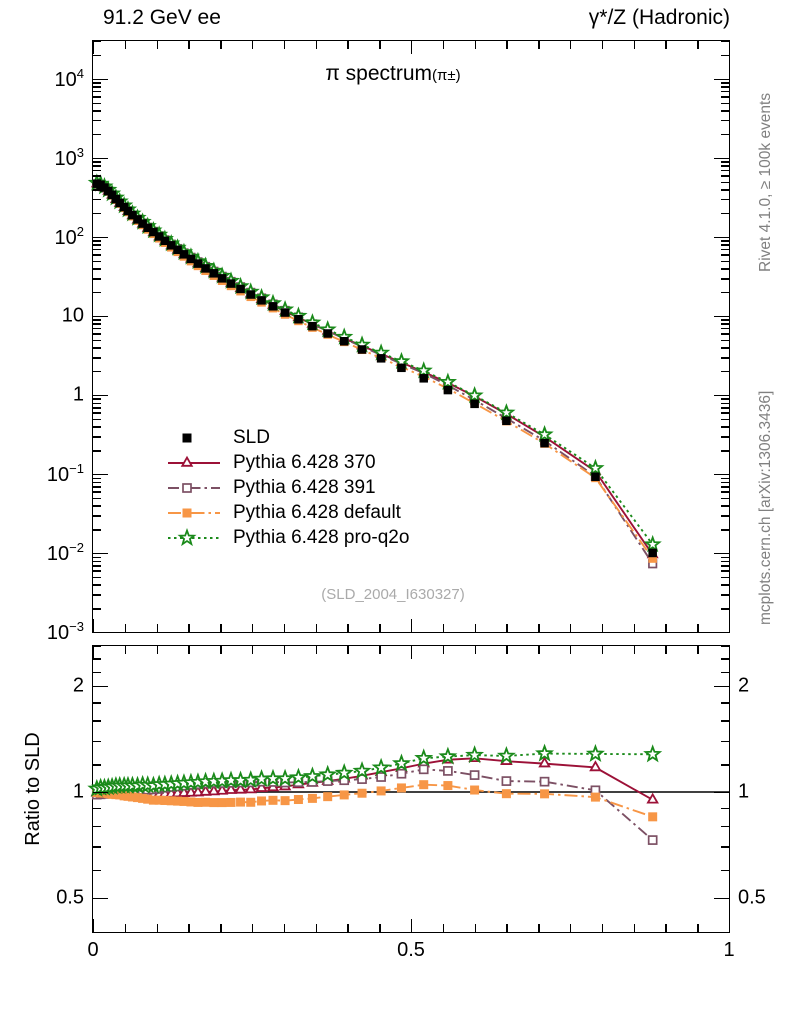 The image size is (786, 1024). I want to click on ratio-plot-curves, so click(408, 794).